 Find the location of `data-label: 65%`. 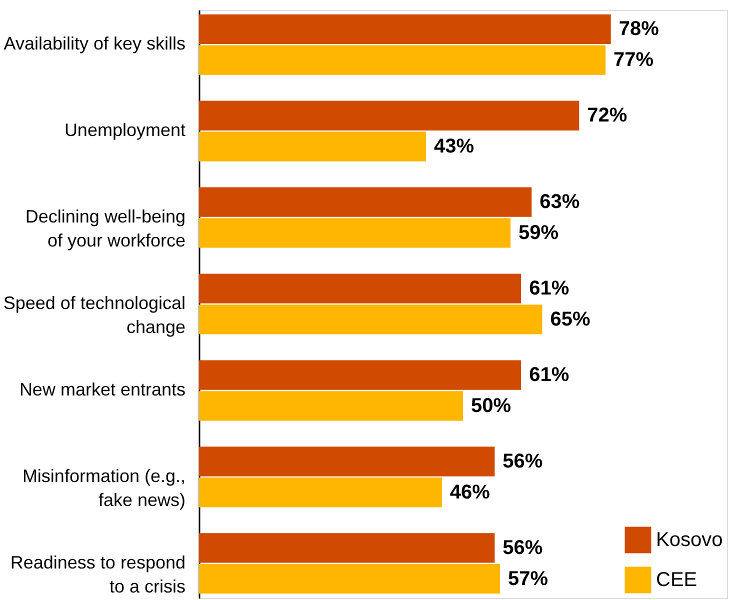

data-label: 65% is located at coordinates (570, 319).